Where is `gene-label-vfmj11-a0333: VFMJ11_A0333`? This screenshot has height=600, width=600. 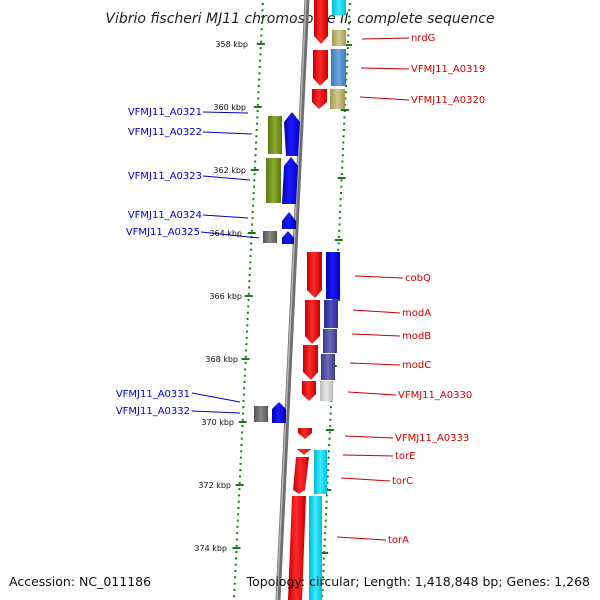
gene-label-vfmj11-a0333: VFMJ11_A0333 is located at coordinates (432, 438).